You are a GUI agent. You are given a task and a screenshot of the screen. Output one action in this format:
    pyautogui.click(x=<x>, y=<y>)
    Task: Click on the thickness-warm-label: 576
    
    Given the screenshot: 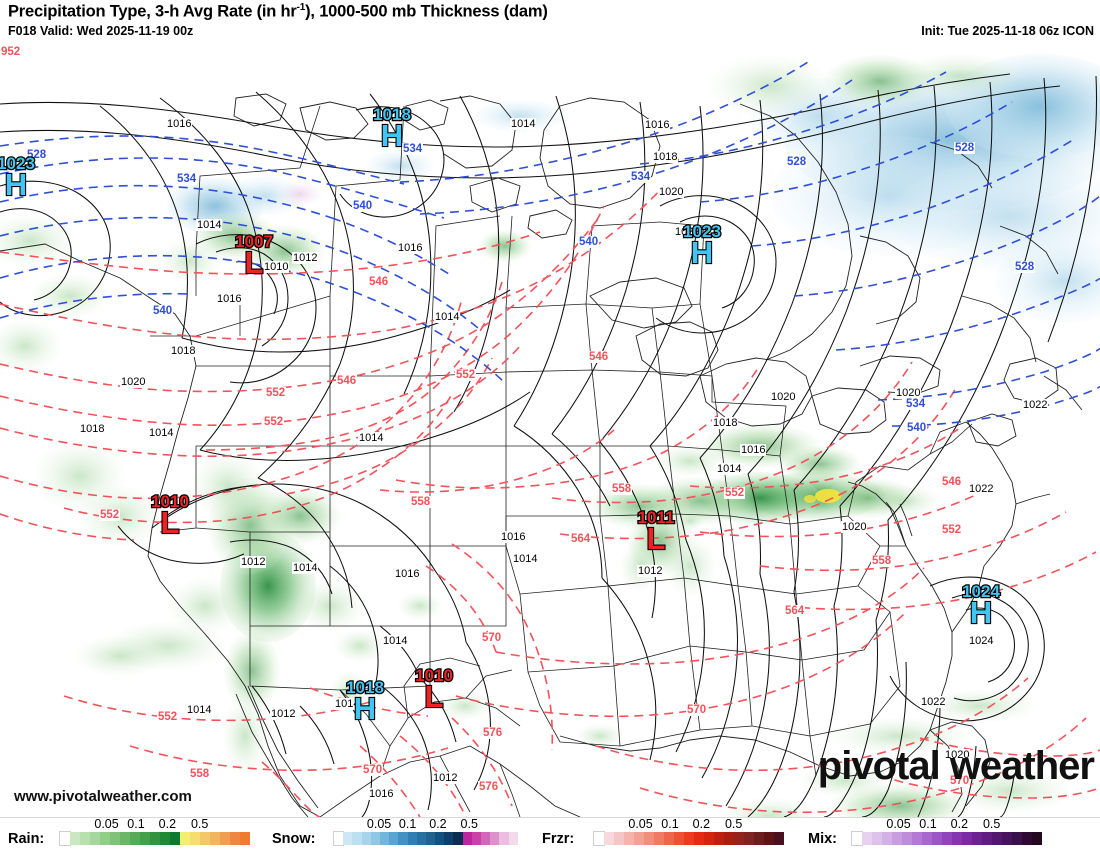 What is the action you would take?
    pyautogui.click(x=489, y=787)
    